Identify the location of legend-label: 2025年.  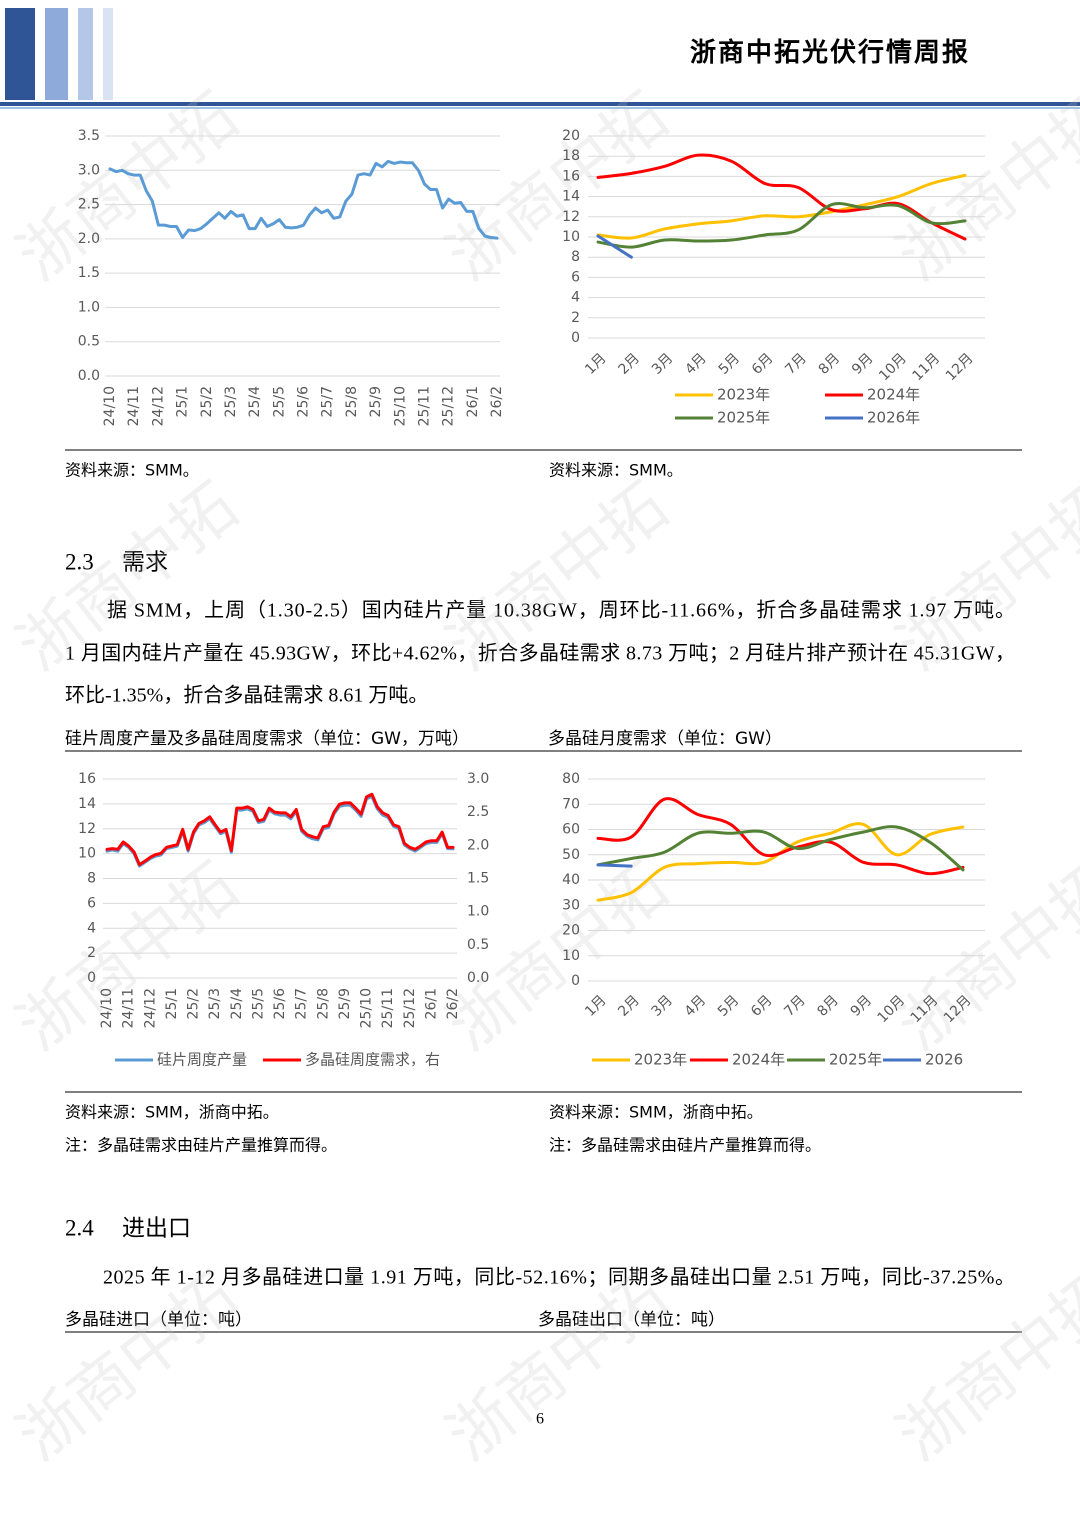
(743, 418).